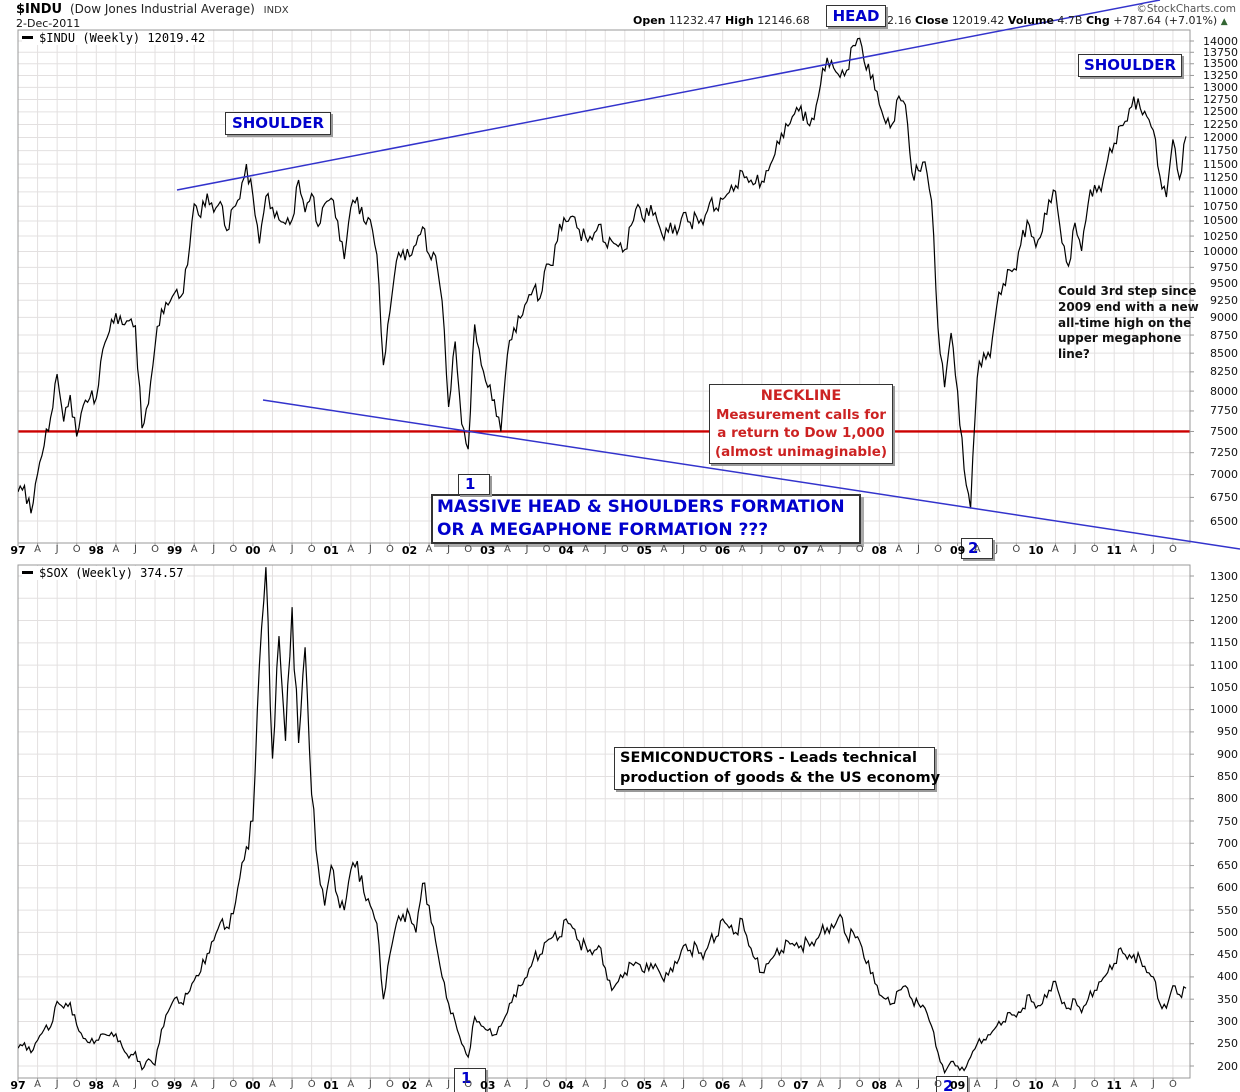 The height and width of the screenshot is (1092, 1240). I want to click on marker-1-bottom: 1, so click(470, 1080).